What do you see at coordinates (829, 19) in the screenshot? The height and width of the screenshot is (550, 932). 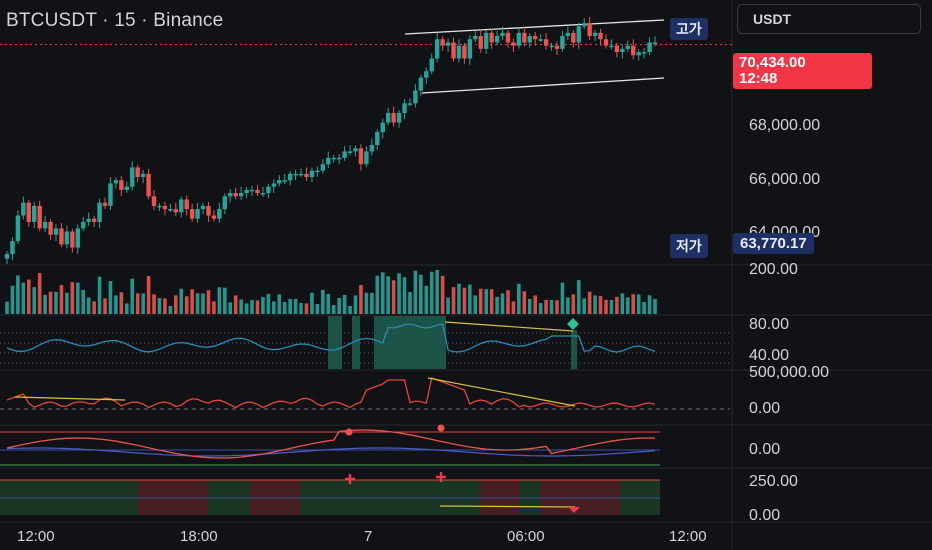 I see `currency-selector: USDT` at bounding box center [829, 19].